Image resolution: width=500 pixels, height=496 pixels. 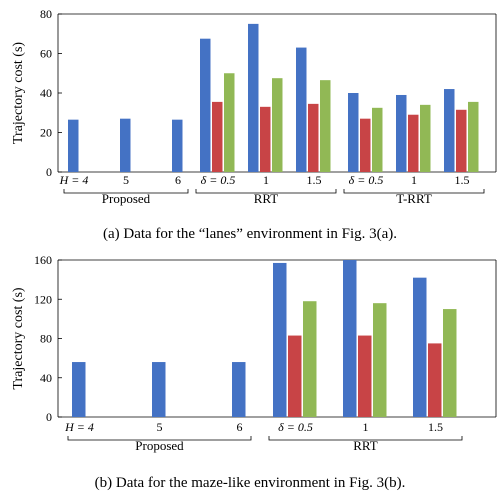 What do you see at coordinates (46, 54) in the screenshot?
I see `y-tick-label: 60` at bounding box center [46, 54].